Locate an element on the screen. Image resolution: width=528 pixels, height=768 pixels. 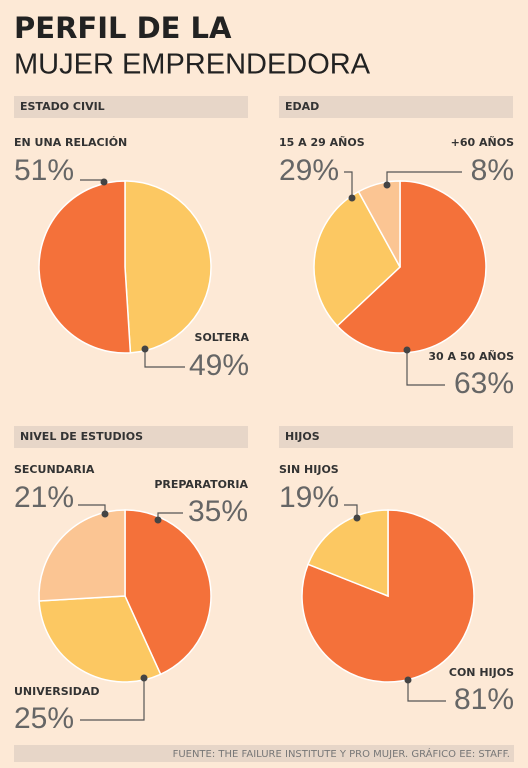
value-label: 8% is located at coordinates (492, 170).